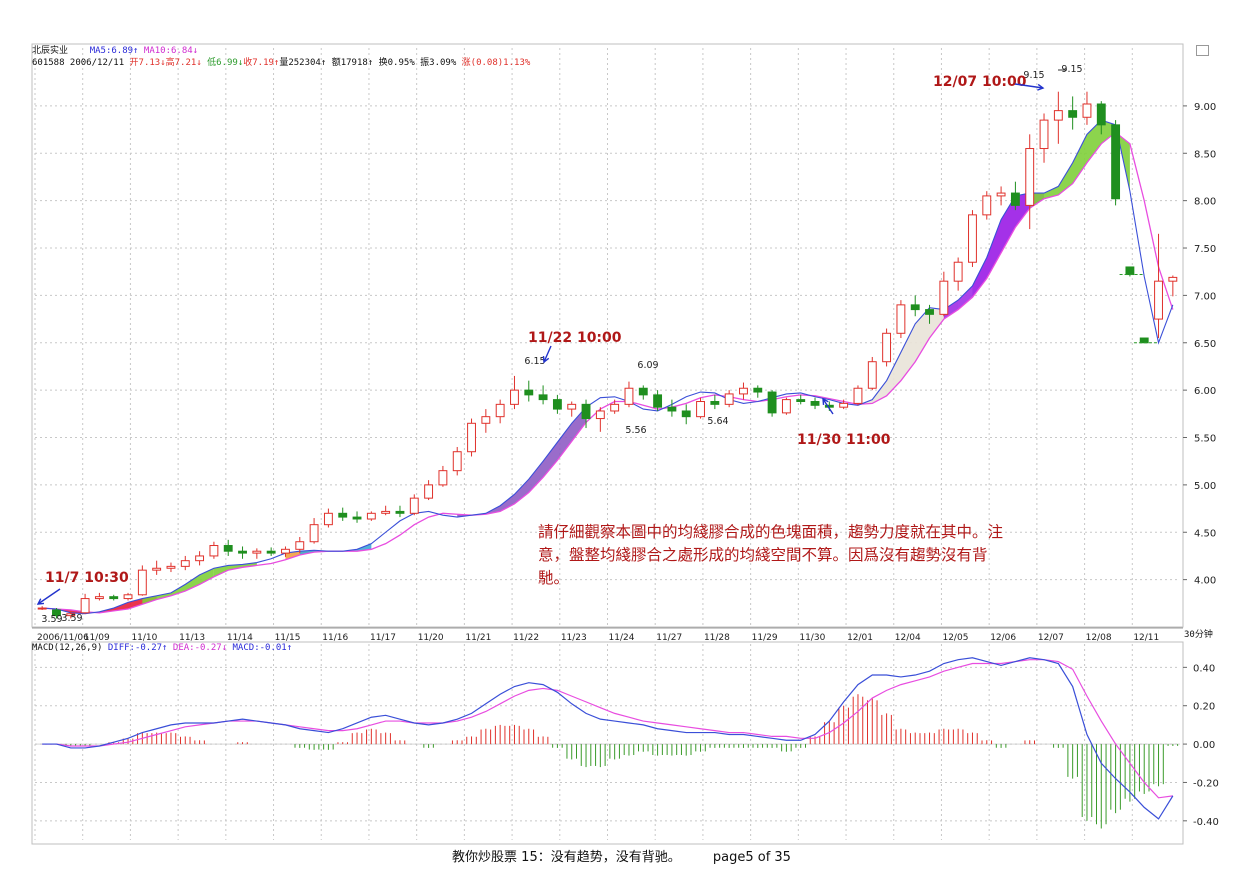 This screenshot has height=876, width=1243. Describe the element at coordinates (67, 648) in the screenshot. I see `macd-params: MACD(12,26,9)` at that location.